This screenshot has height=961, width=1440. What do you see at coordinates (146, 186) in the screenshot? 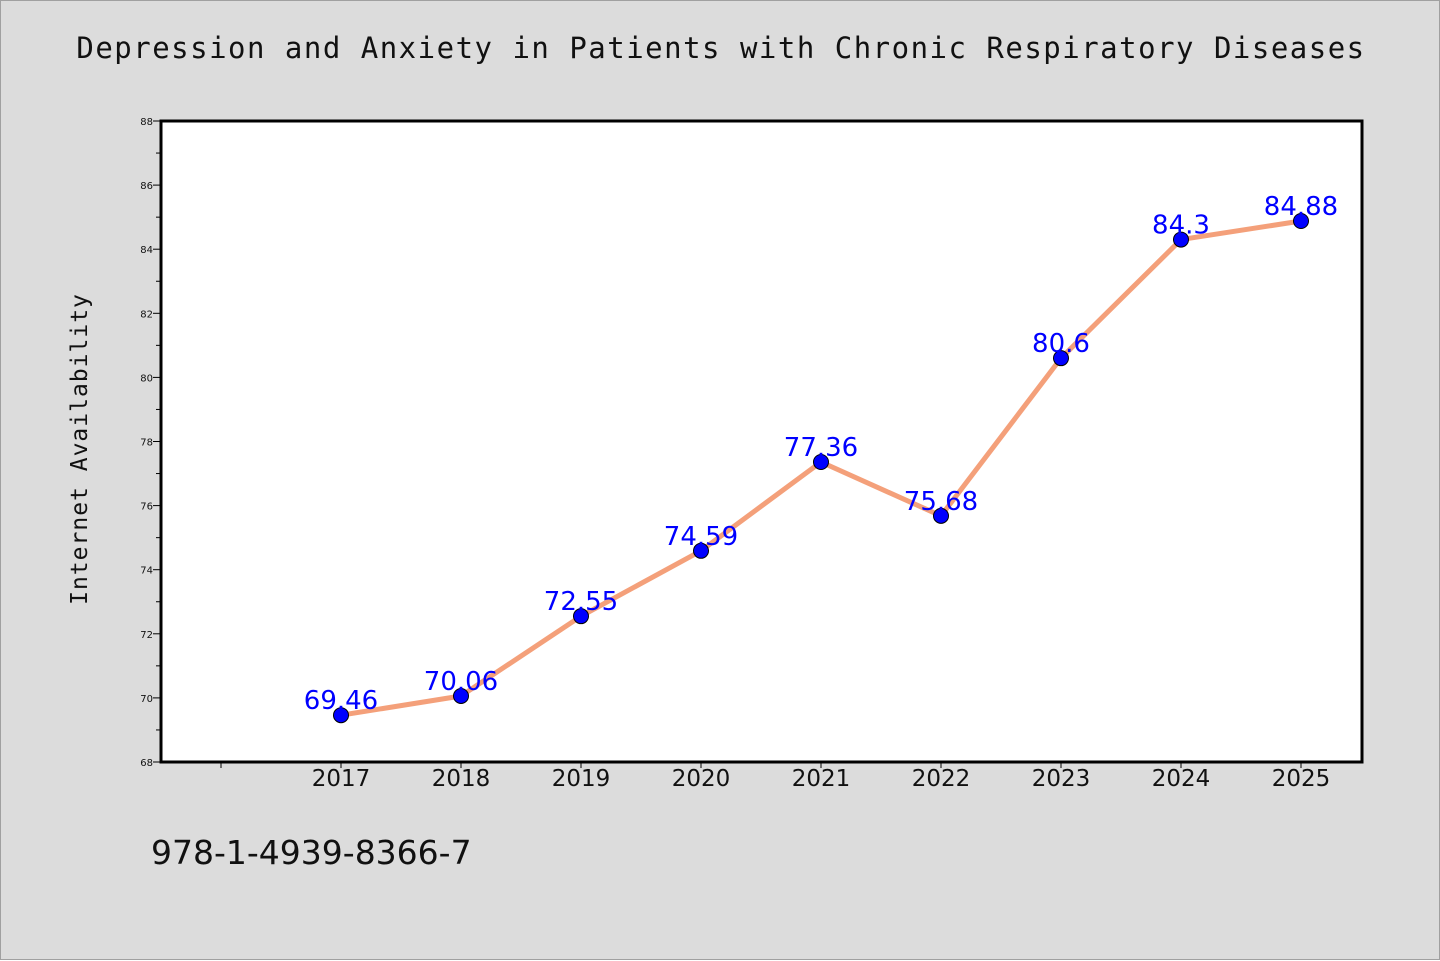
I see `y-tick-label: 86` at bounding box center [146, 186].